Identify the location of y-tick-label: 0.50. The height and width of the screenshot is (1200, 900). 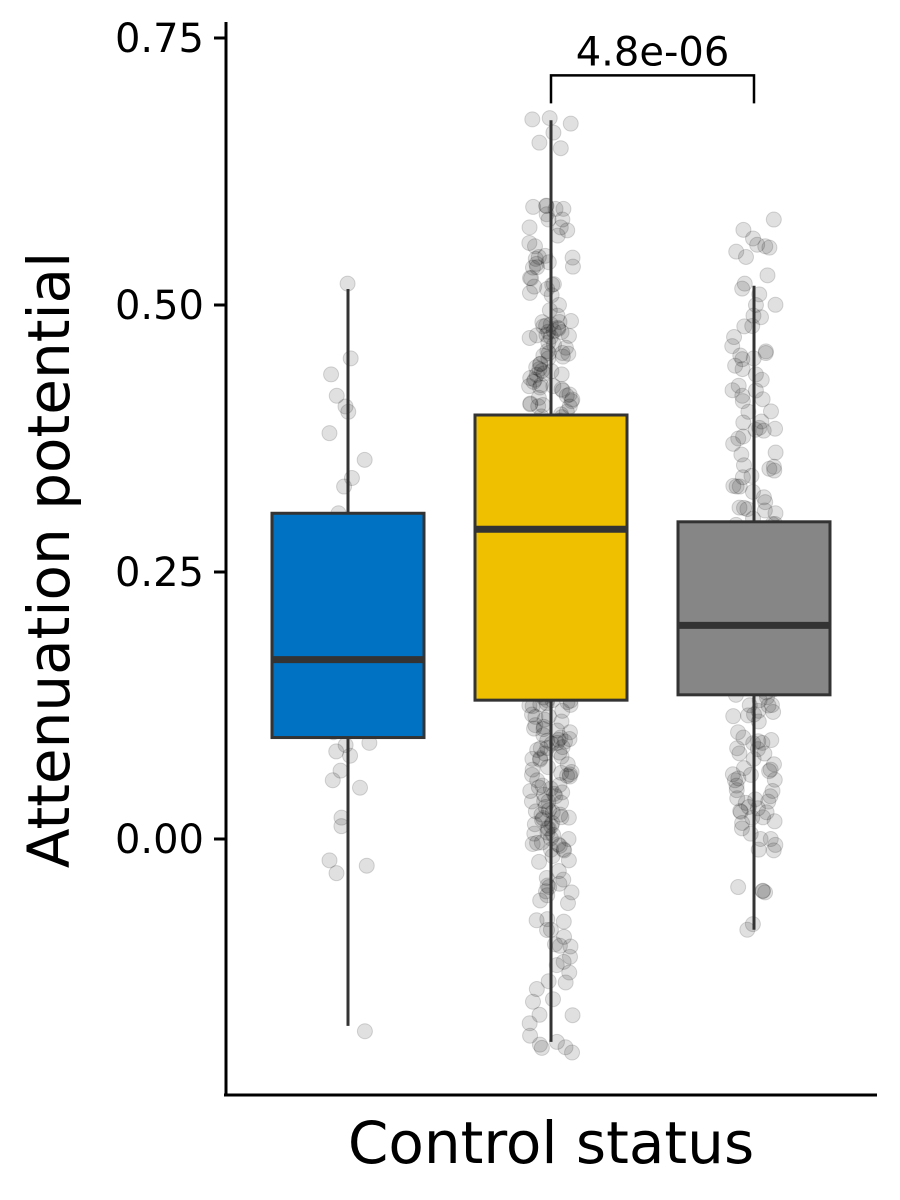
(159, 306).